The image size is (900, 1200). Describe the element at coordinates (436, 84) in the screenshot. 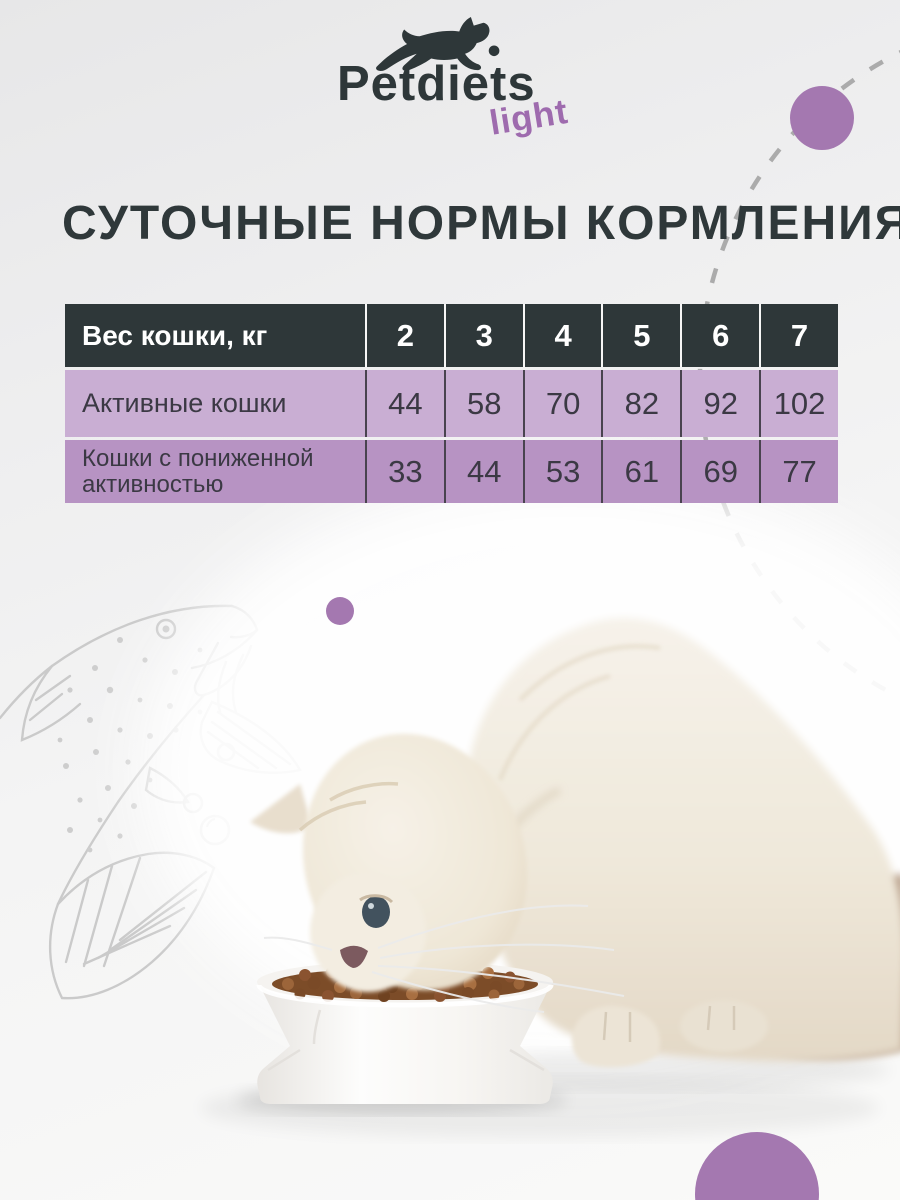

I see `brand-wordmark: Petdiets` at that location.